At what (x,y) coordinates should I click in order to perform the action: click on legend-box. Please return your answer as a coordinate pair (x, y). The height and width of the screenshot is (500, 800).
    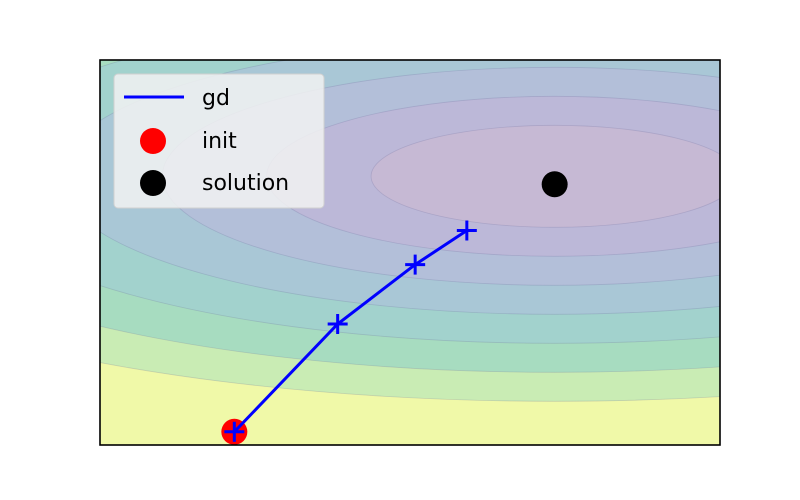
    Looking at the image, I should click on (219, 141).